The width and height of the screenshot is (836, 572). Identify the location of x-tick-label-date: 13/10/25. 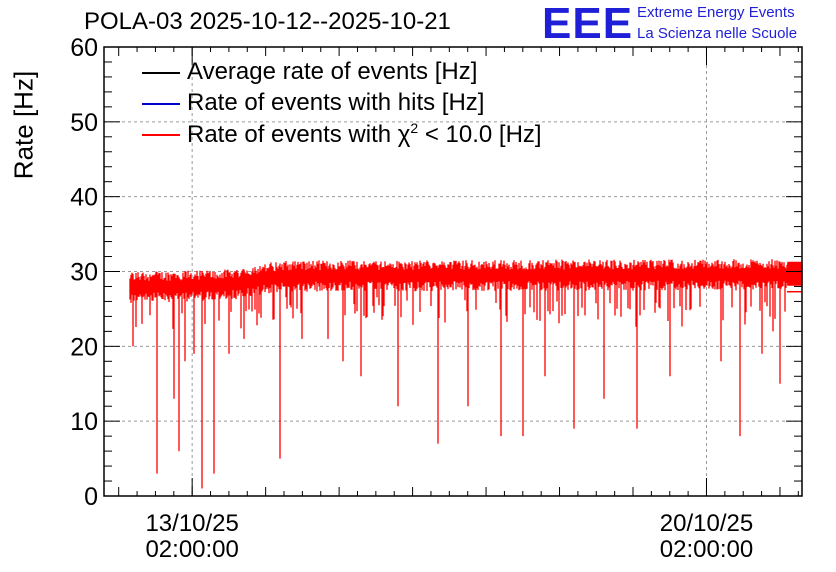
(191, 523).